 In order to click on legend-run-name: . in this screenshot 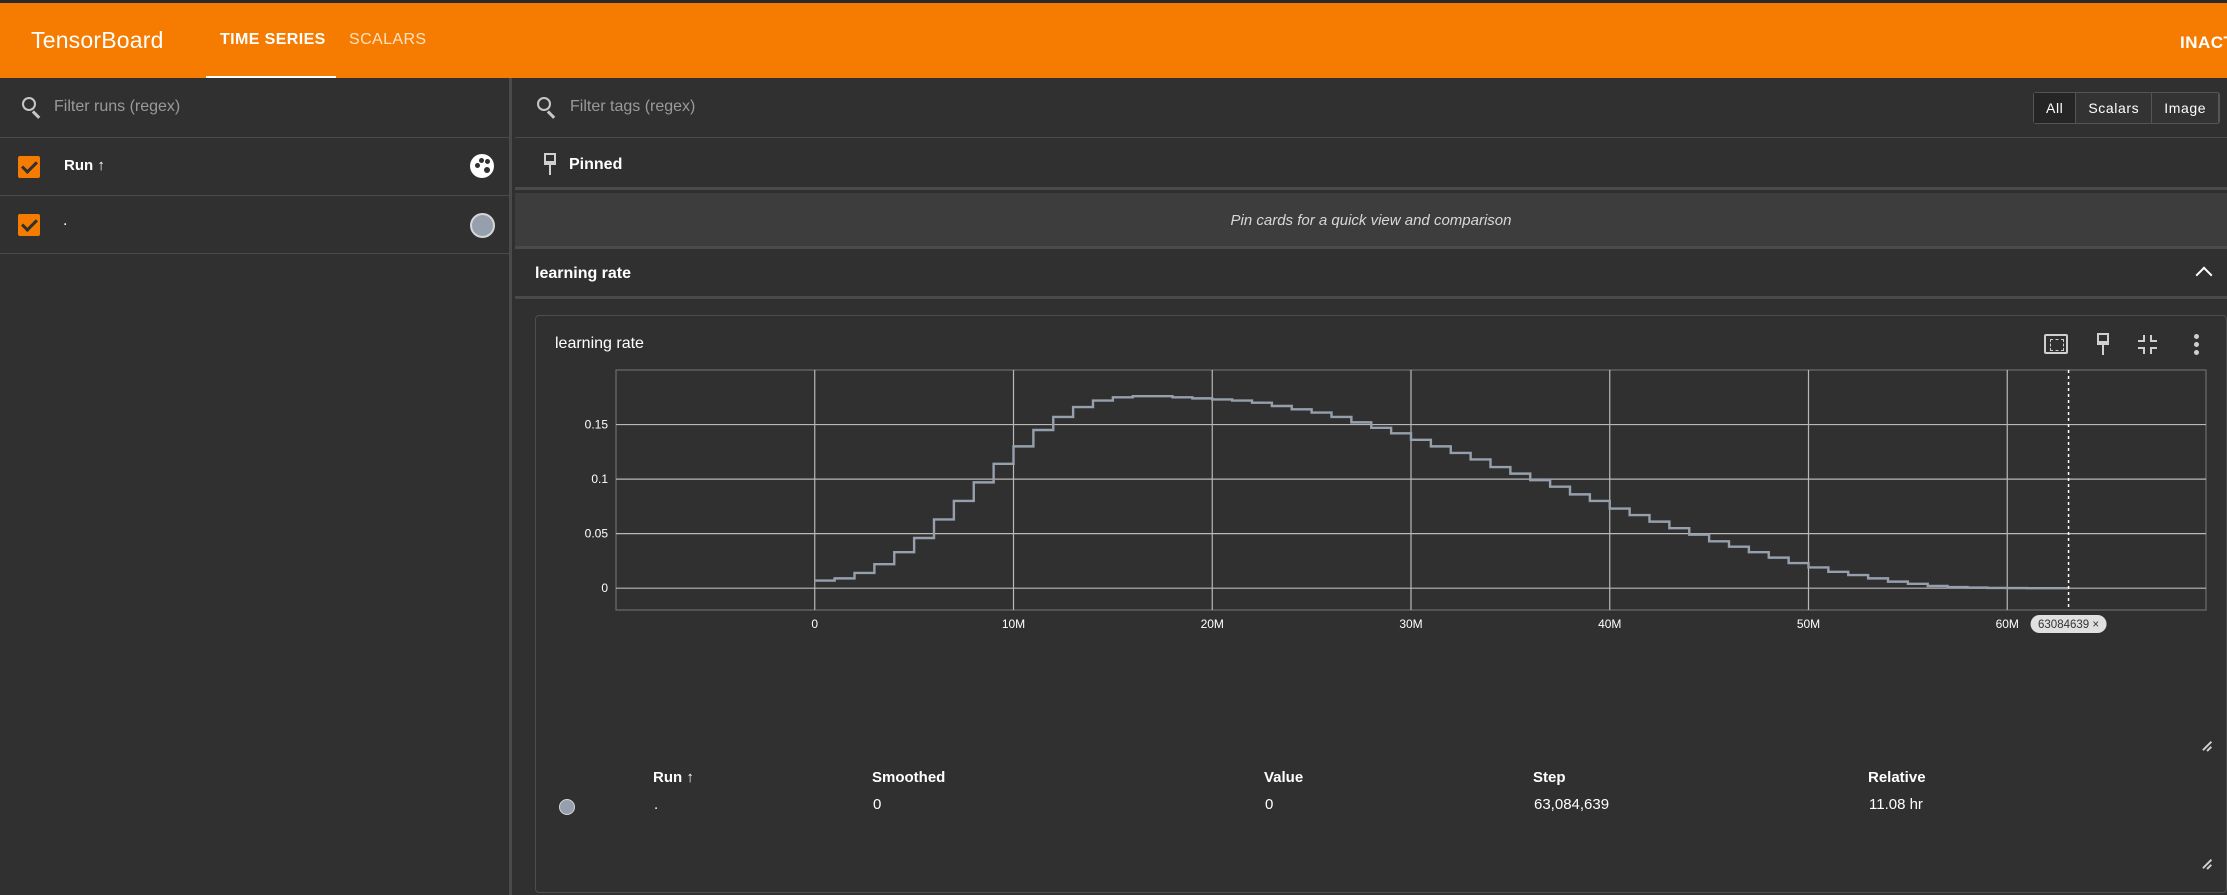, I will do `click(656, 804)`.